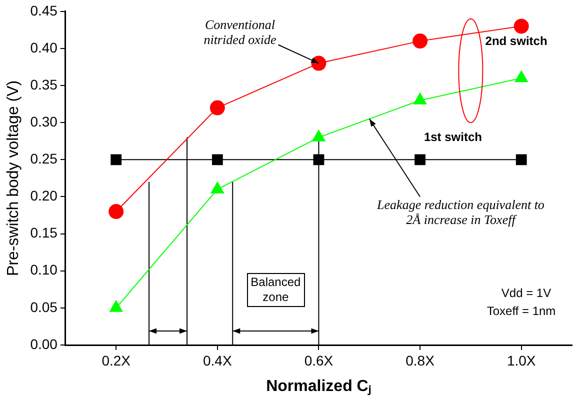 The image size is (580, 400). What do you see at coordinates (421, 360) in the screenshot?
I see `x-tick-label: 0.8X` at bounding box center [421, 360].